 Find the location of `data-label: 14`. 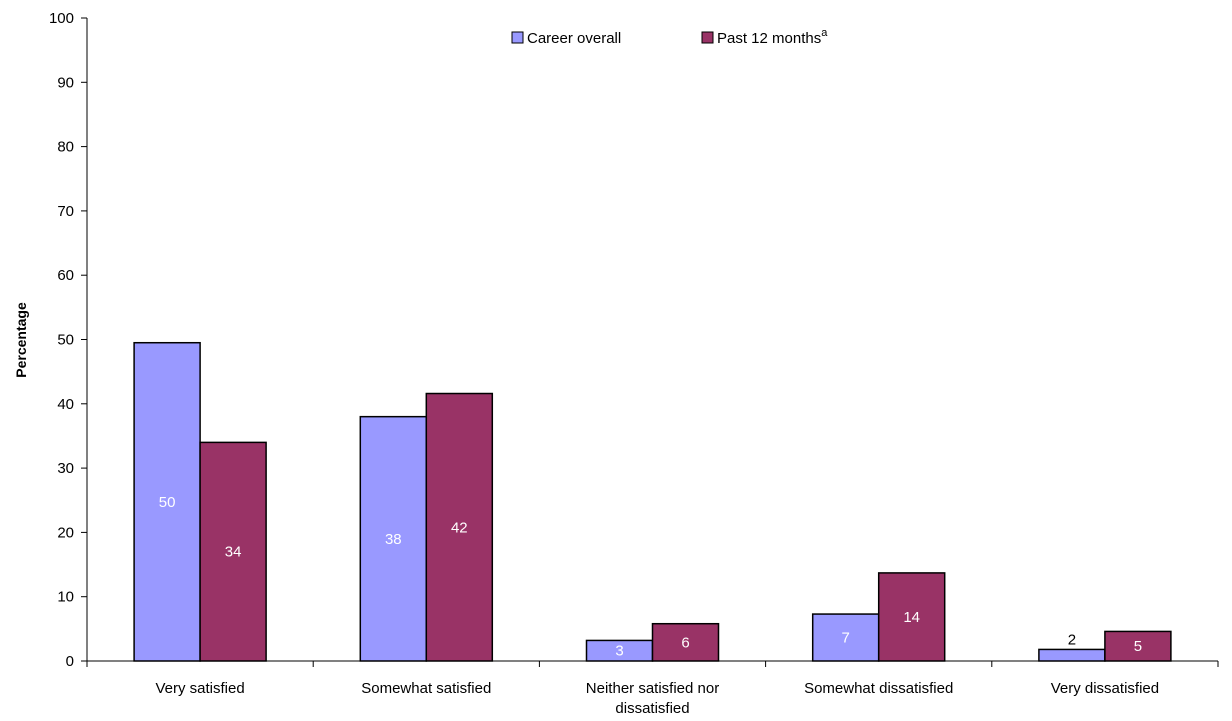

data-label: 14 is located at coordinates (911, 617).